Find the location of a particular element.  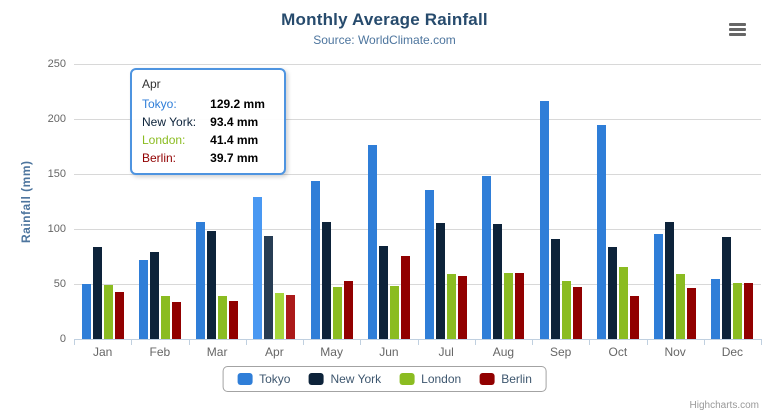

legend-item-label: London is located at coordinates (441, 379).